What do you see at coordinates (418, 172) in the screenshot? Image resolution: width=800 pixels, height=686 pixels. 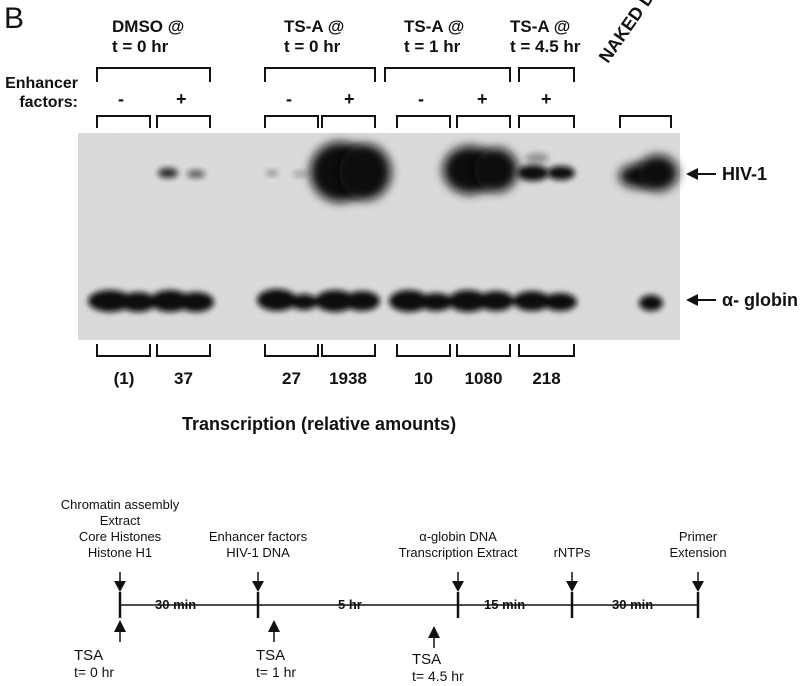 I see `hiv-bands` at bounding box center [418, 172].